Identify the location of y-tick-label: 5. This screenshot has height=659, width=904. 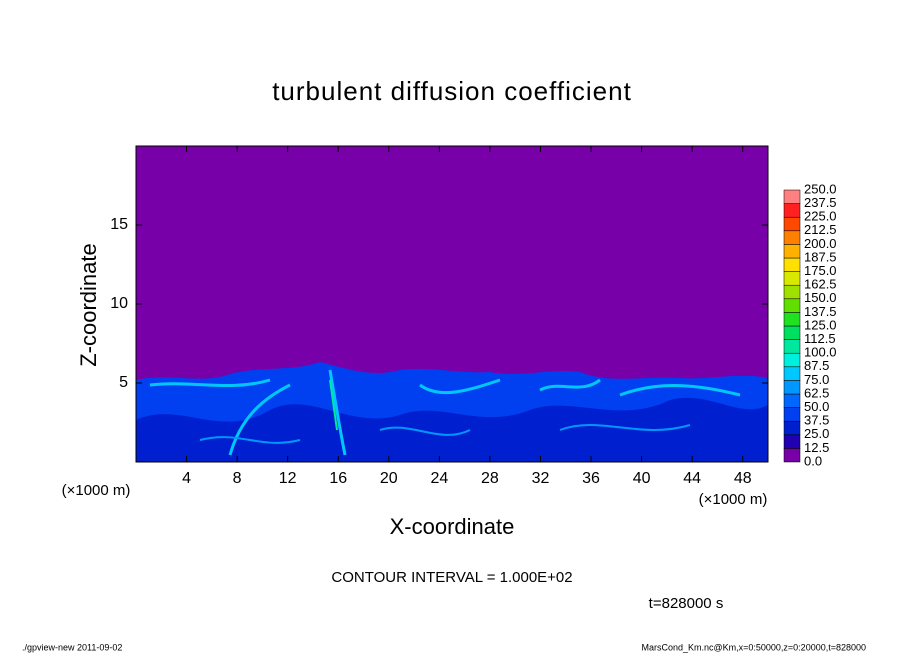
(123, 382).